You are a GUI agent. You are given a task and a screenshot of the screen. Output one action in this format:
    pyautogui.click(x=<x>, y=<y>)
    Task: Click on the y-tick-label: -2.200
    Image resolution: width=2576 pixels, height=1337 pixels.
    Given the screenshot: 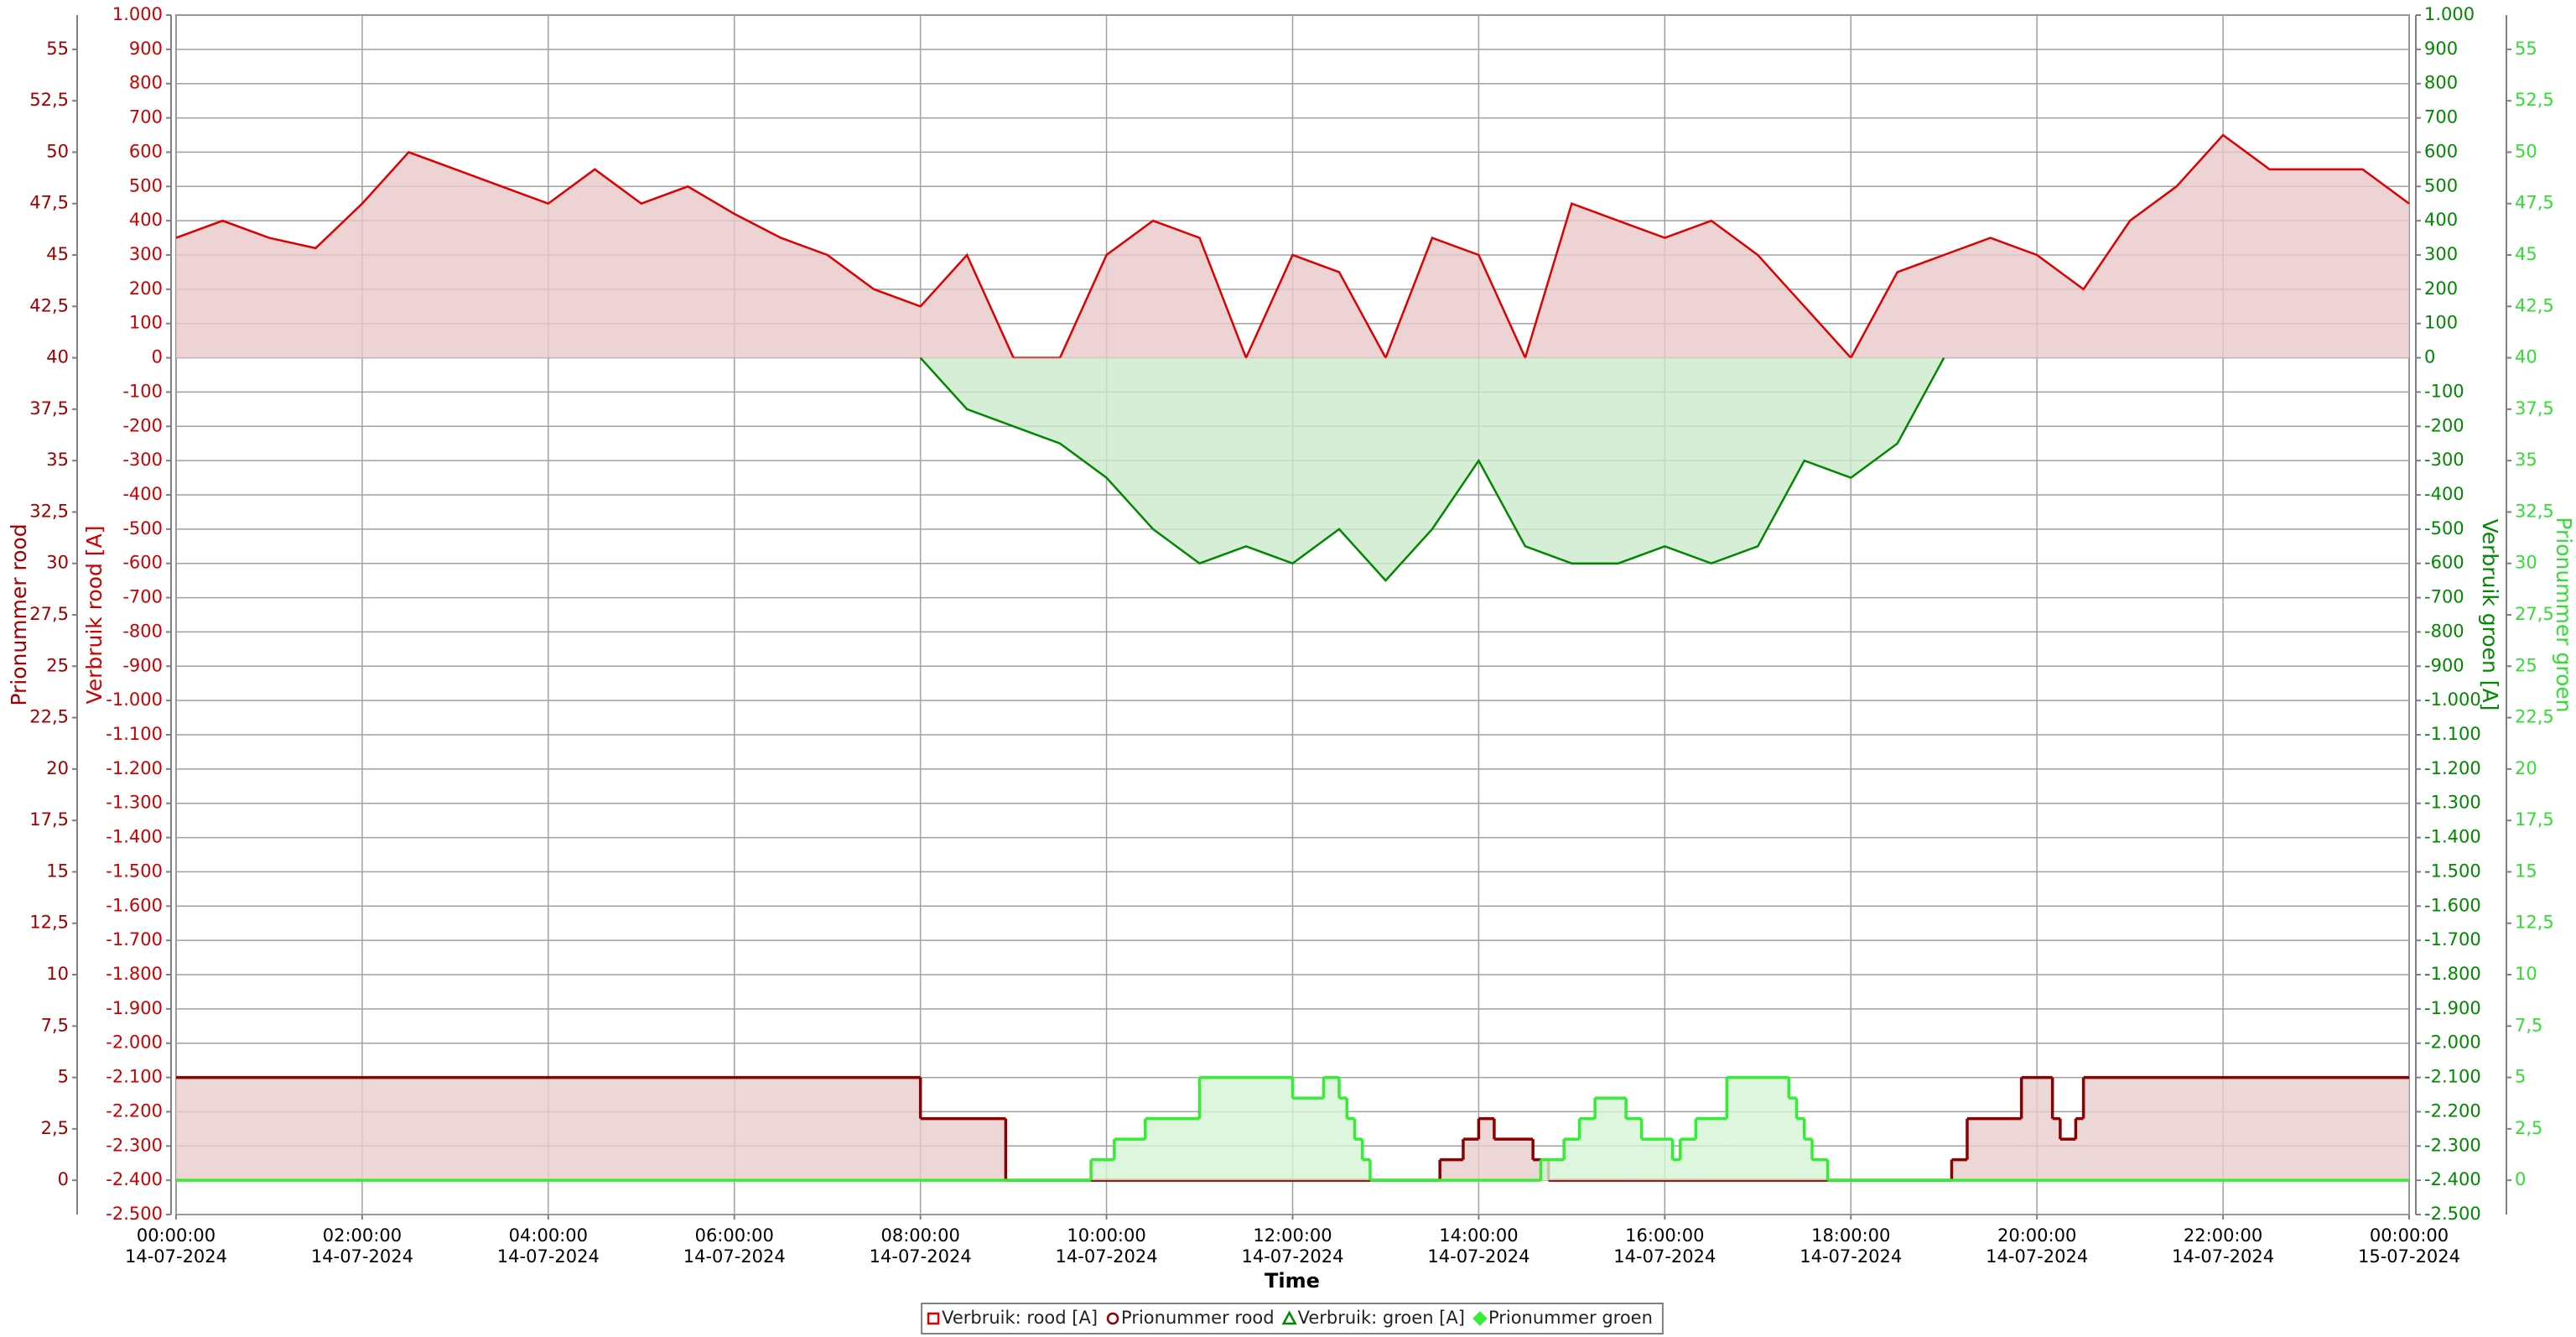 What is the action you would take?
    pyautogui.click(x=134, y=1110)
    